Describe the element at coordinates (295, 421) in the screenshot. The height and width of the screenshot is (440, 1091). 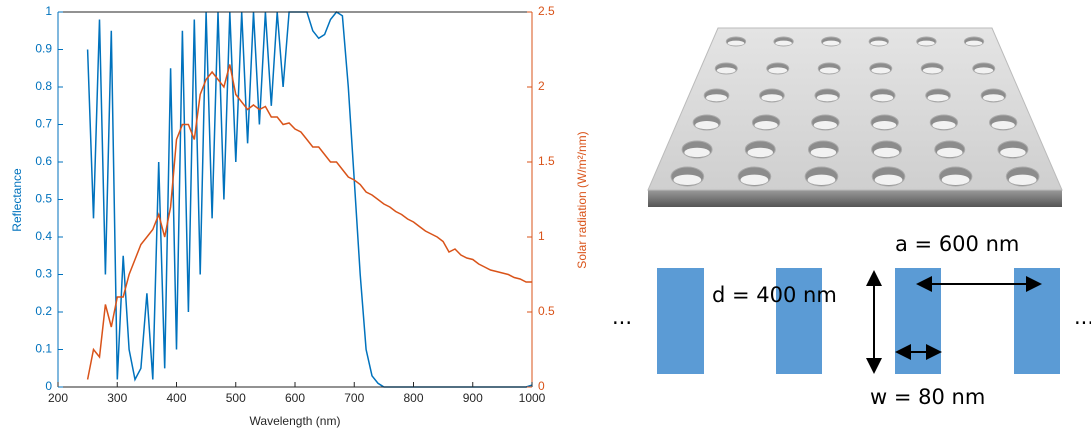
I see `x-axis-label: Wavelength (nm)` at that location.